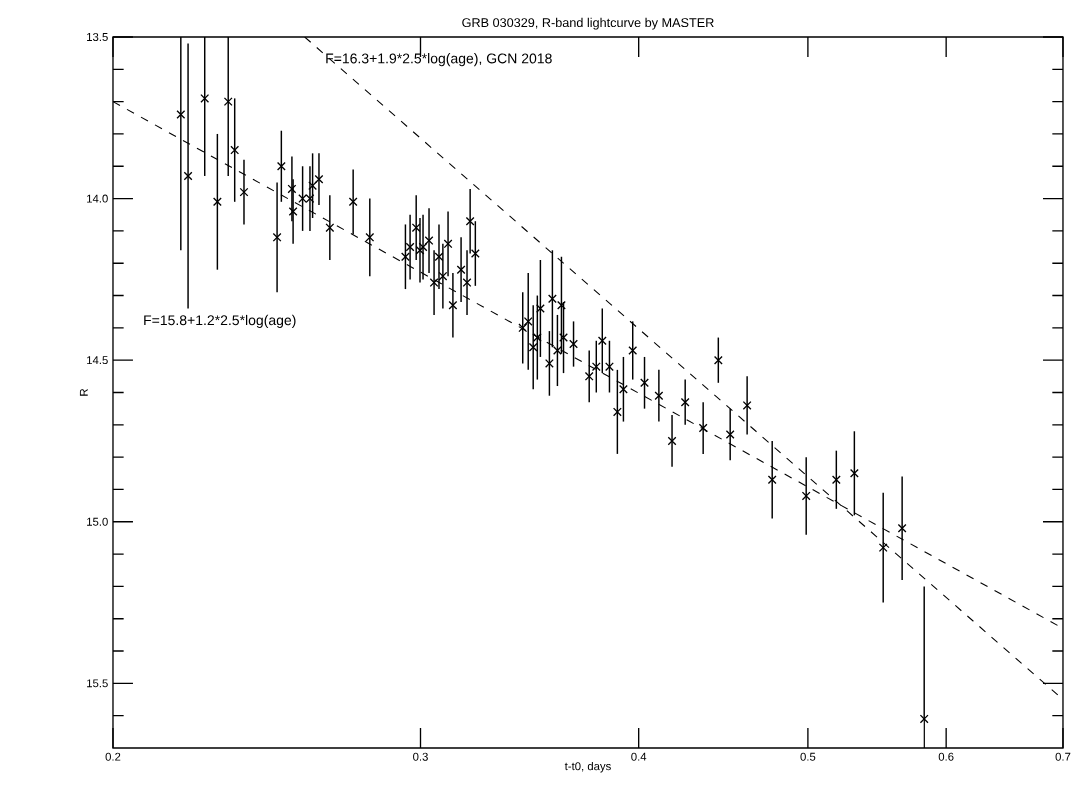 The image size is (1079, 812). Describe the element at coordinates (808, 756) in the screenshot. I see `x-tick-label: 0.5` at that location.